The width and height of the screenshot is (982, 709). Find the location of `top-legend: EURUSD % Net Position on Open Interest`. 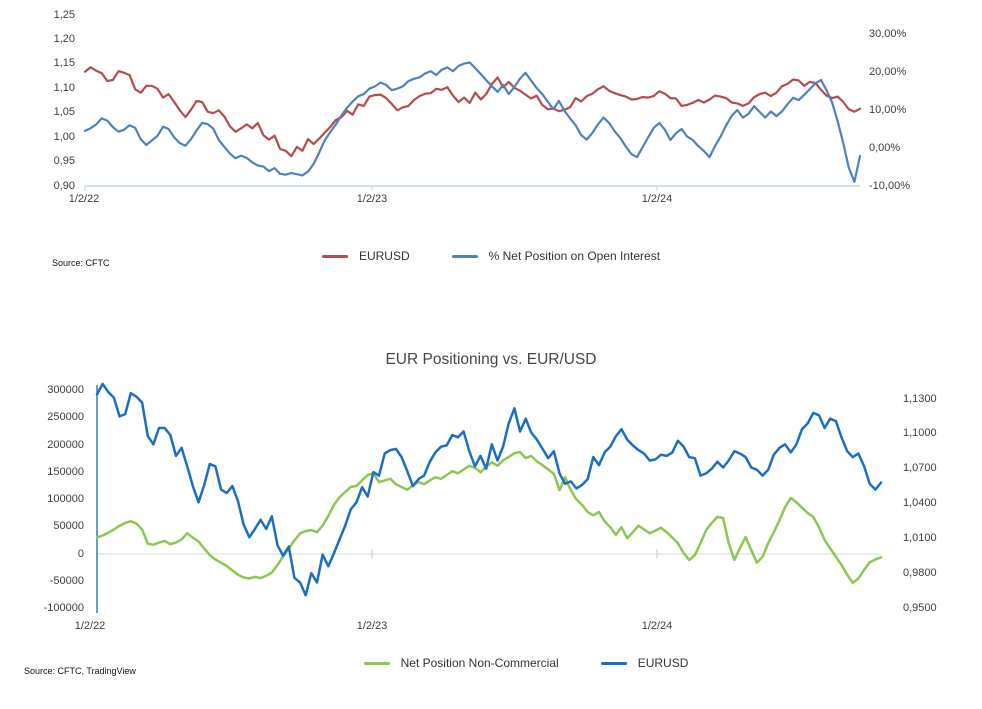

top-legend: EURUSD % Net Position on Open Interest is located at coordinates (491, 256).